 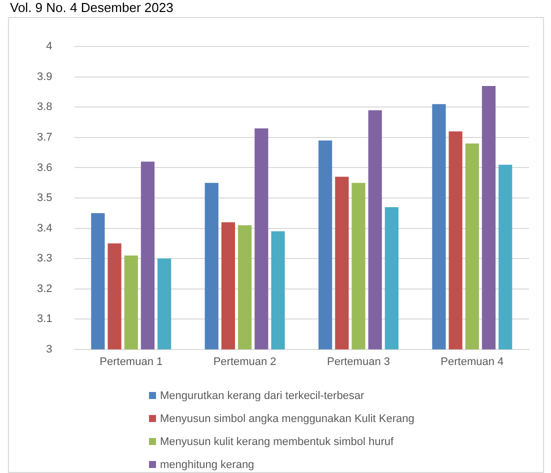 What do you see at coordinates (44, 319) in the screenshot?
I see `y-tick-label: 3.1` at bounding box center [44, 319].